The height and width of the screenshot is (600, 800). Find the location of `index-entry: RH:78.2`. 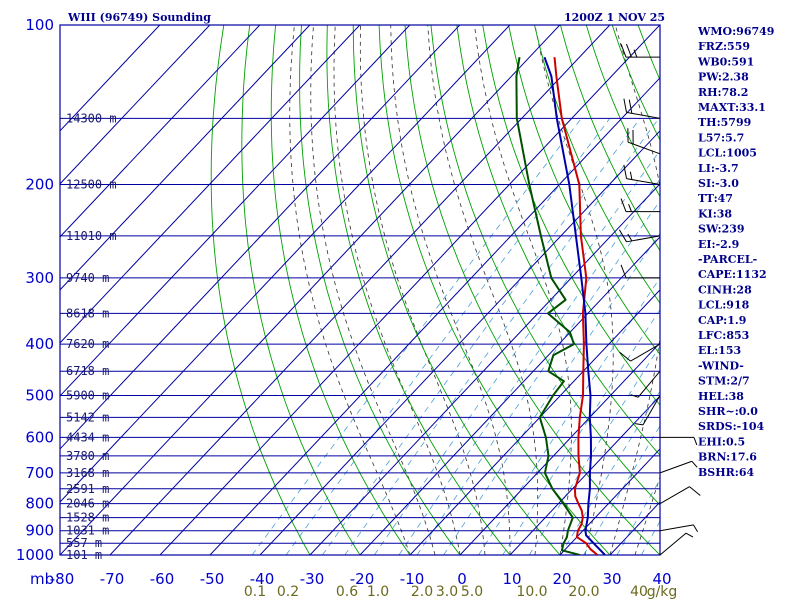

index-entry: RH:78.2 is located at coordinates (723, 92).